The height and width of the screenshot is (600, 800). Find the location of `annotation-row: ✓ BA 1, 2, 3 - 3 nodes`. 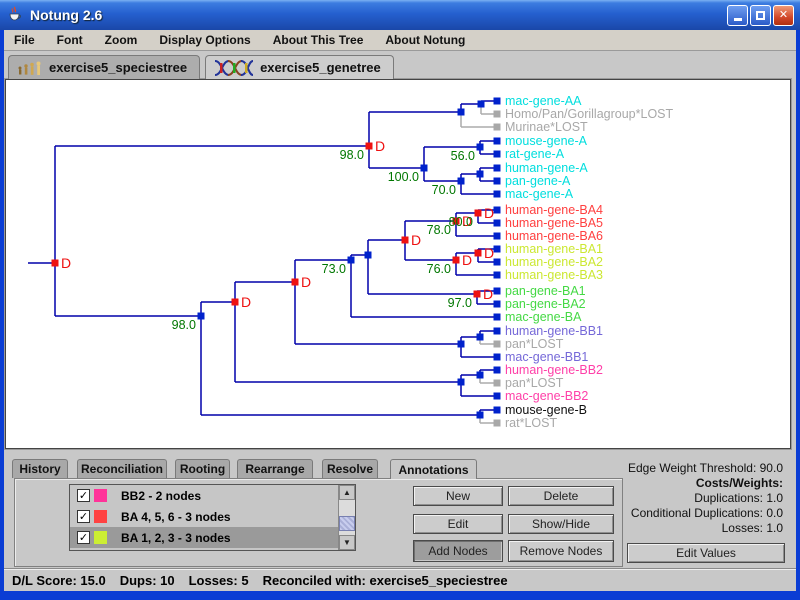

annotation-row: ✓ BA 1, 2, 3 - 3 nodes is located at coordinates (212, 537).